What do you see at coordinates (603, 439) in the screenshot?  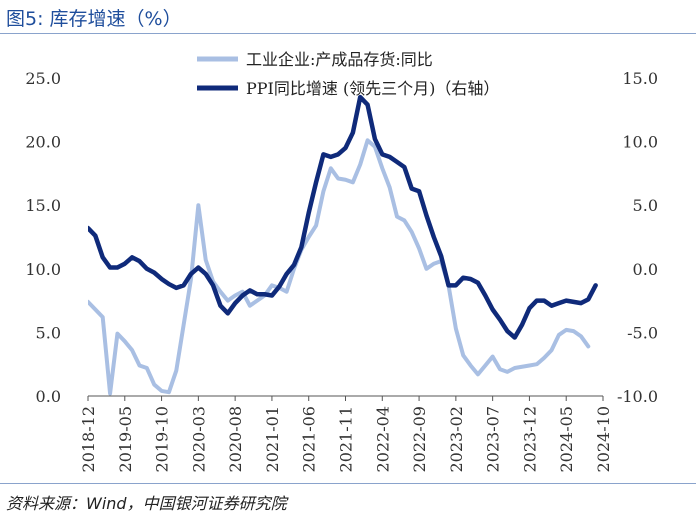 I see `x-tick-label: 2024-10` at bounding box center [603, 439].